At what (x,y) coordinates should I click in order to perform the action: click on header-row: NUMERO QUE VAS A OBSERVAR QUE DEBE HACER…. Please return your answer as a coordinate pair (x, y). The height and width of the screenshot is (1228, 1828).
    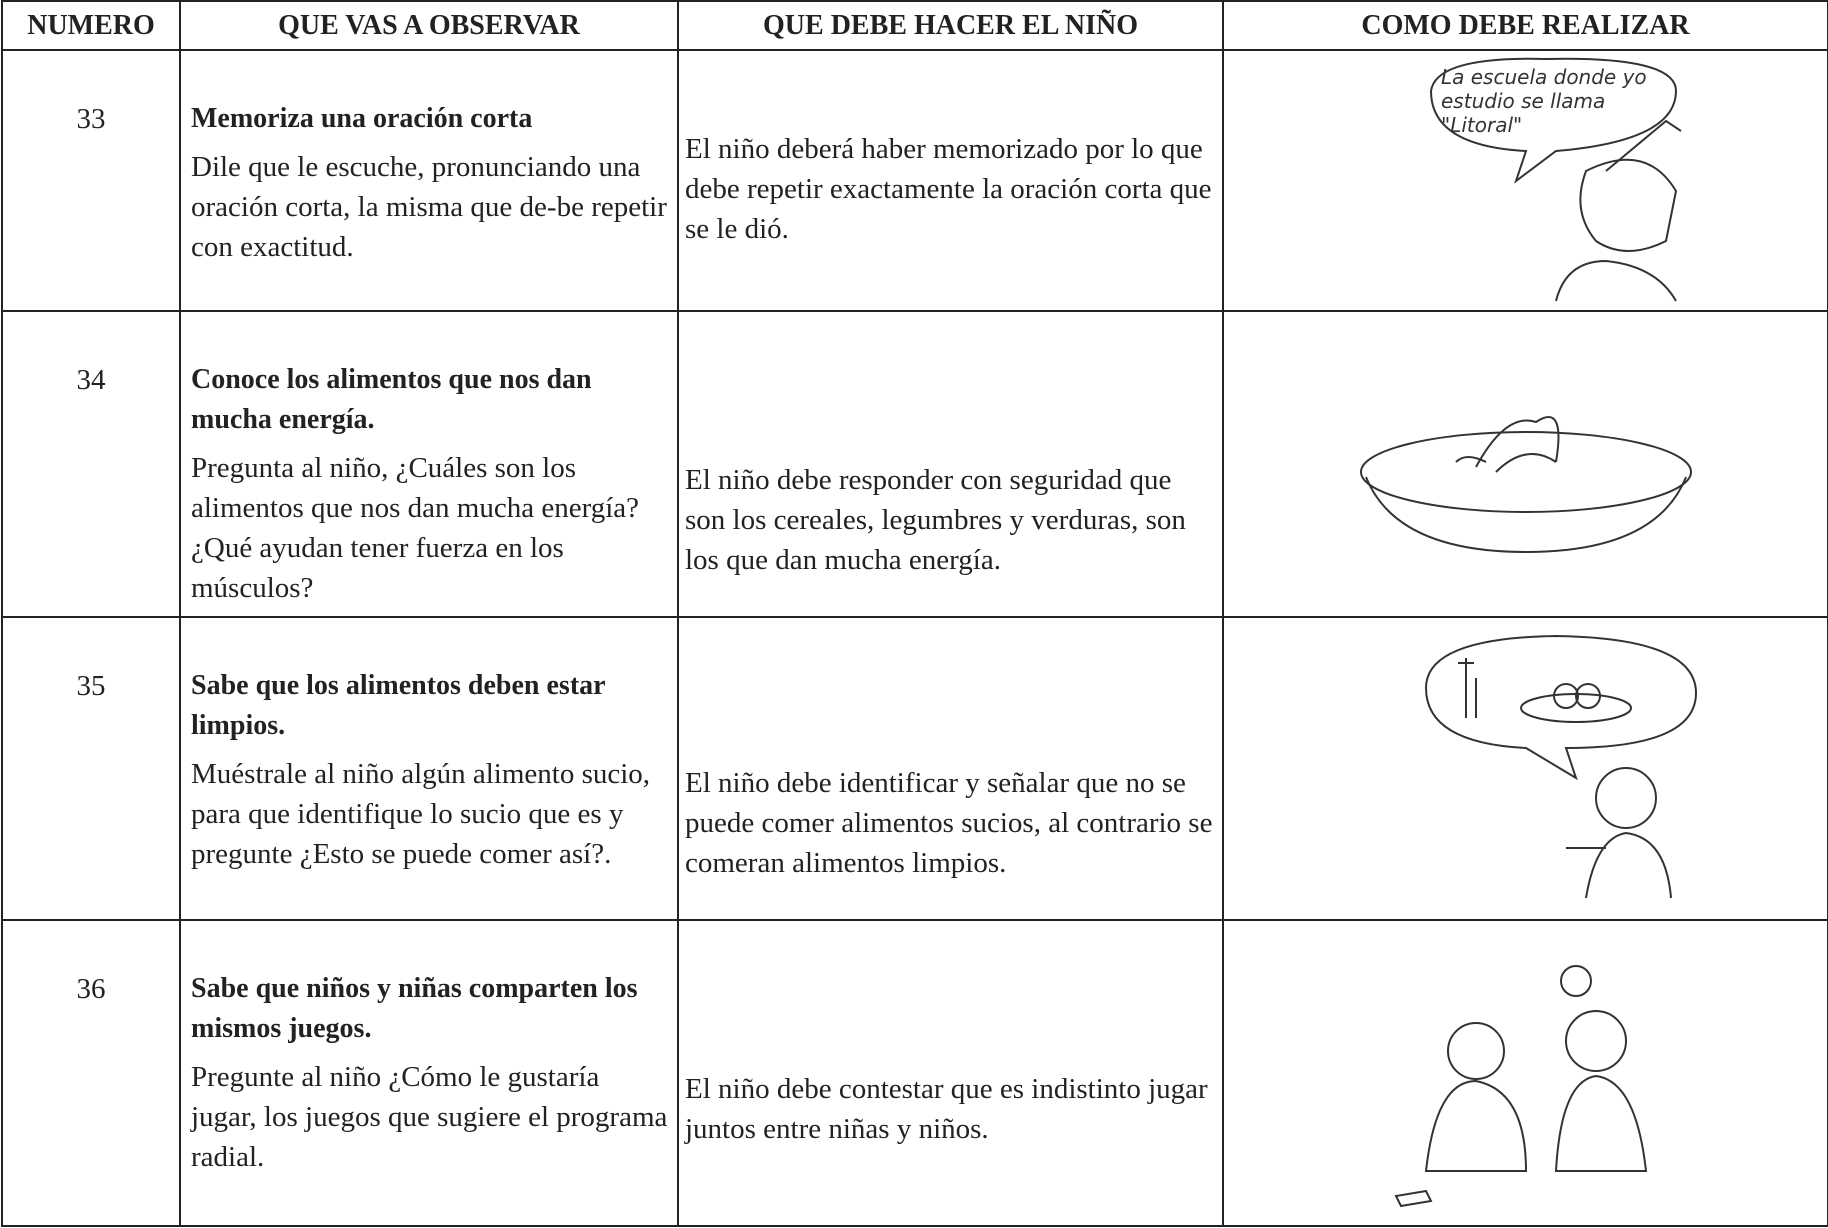
    Looking at the image, I should click on (914, 25).